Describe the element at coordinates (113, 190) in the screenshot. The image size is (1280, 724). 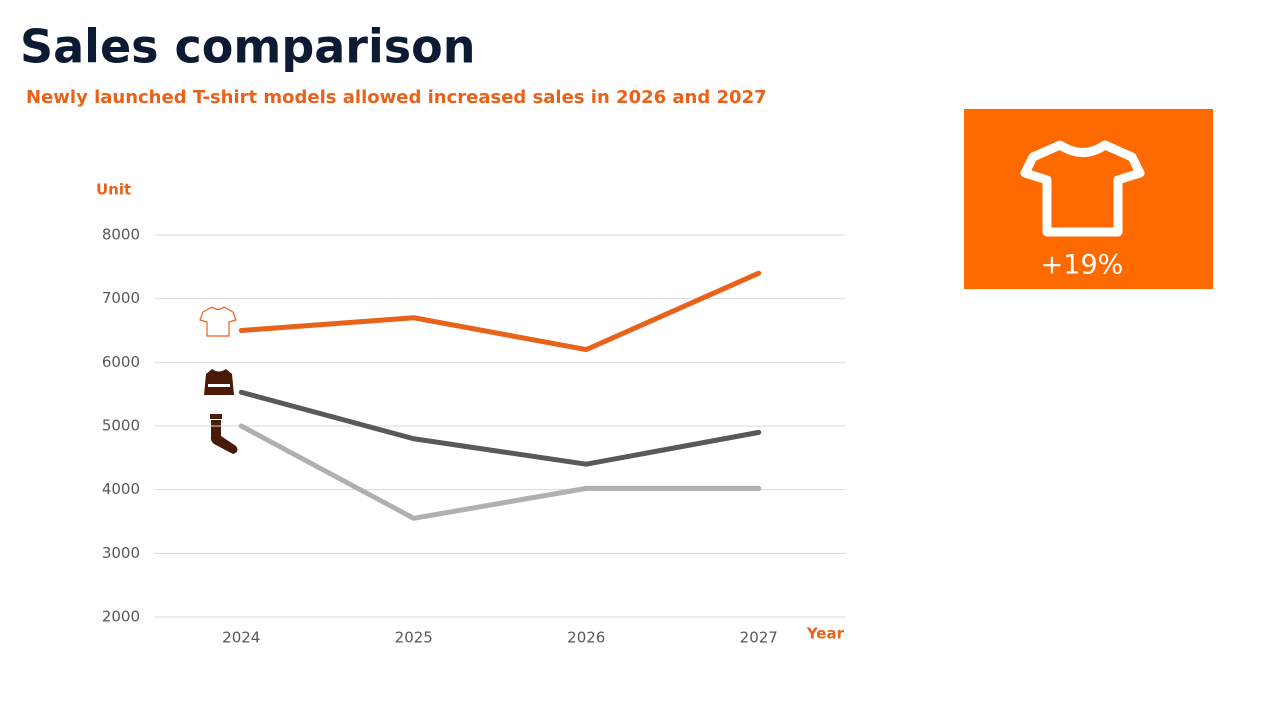
I see `y-axis-label: Unit` at that location.